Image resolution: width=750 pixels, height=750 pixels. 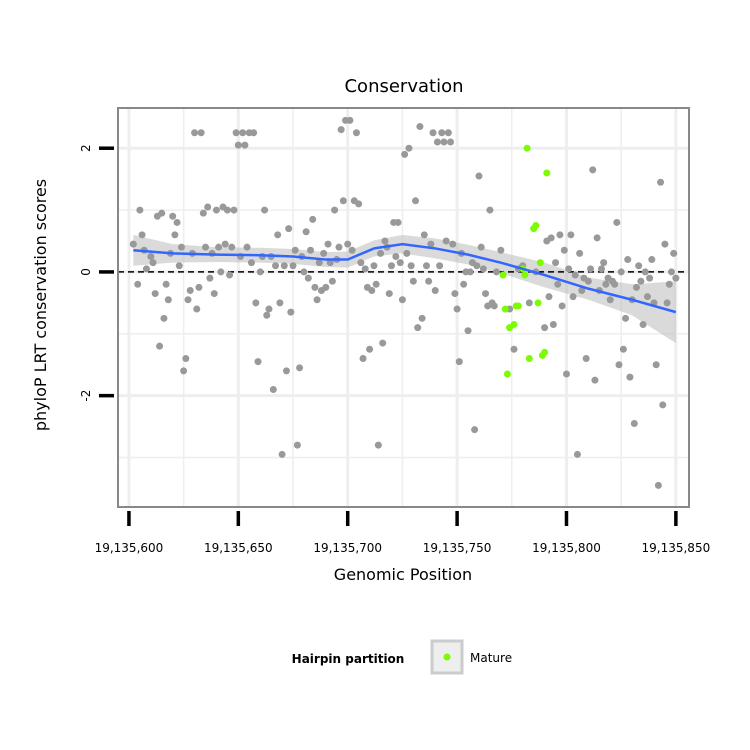 I want to click on y-axis-label: phyloP LRT conservation scores, so click(x=40, y=305).